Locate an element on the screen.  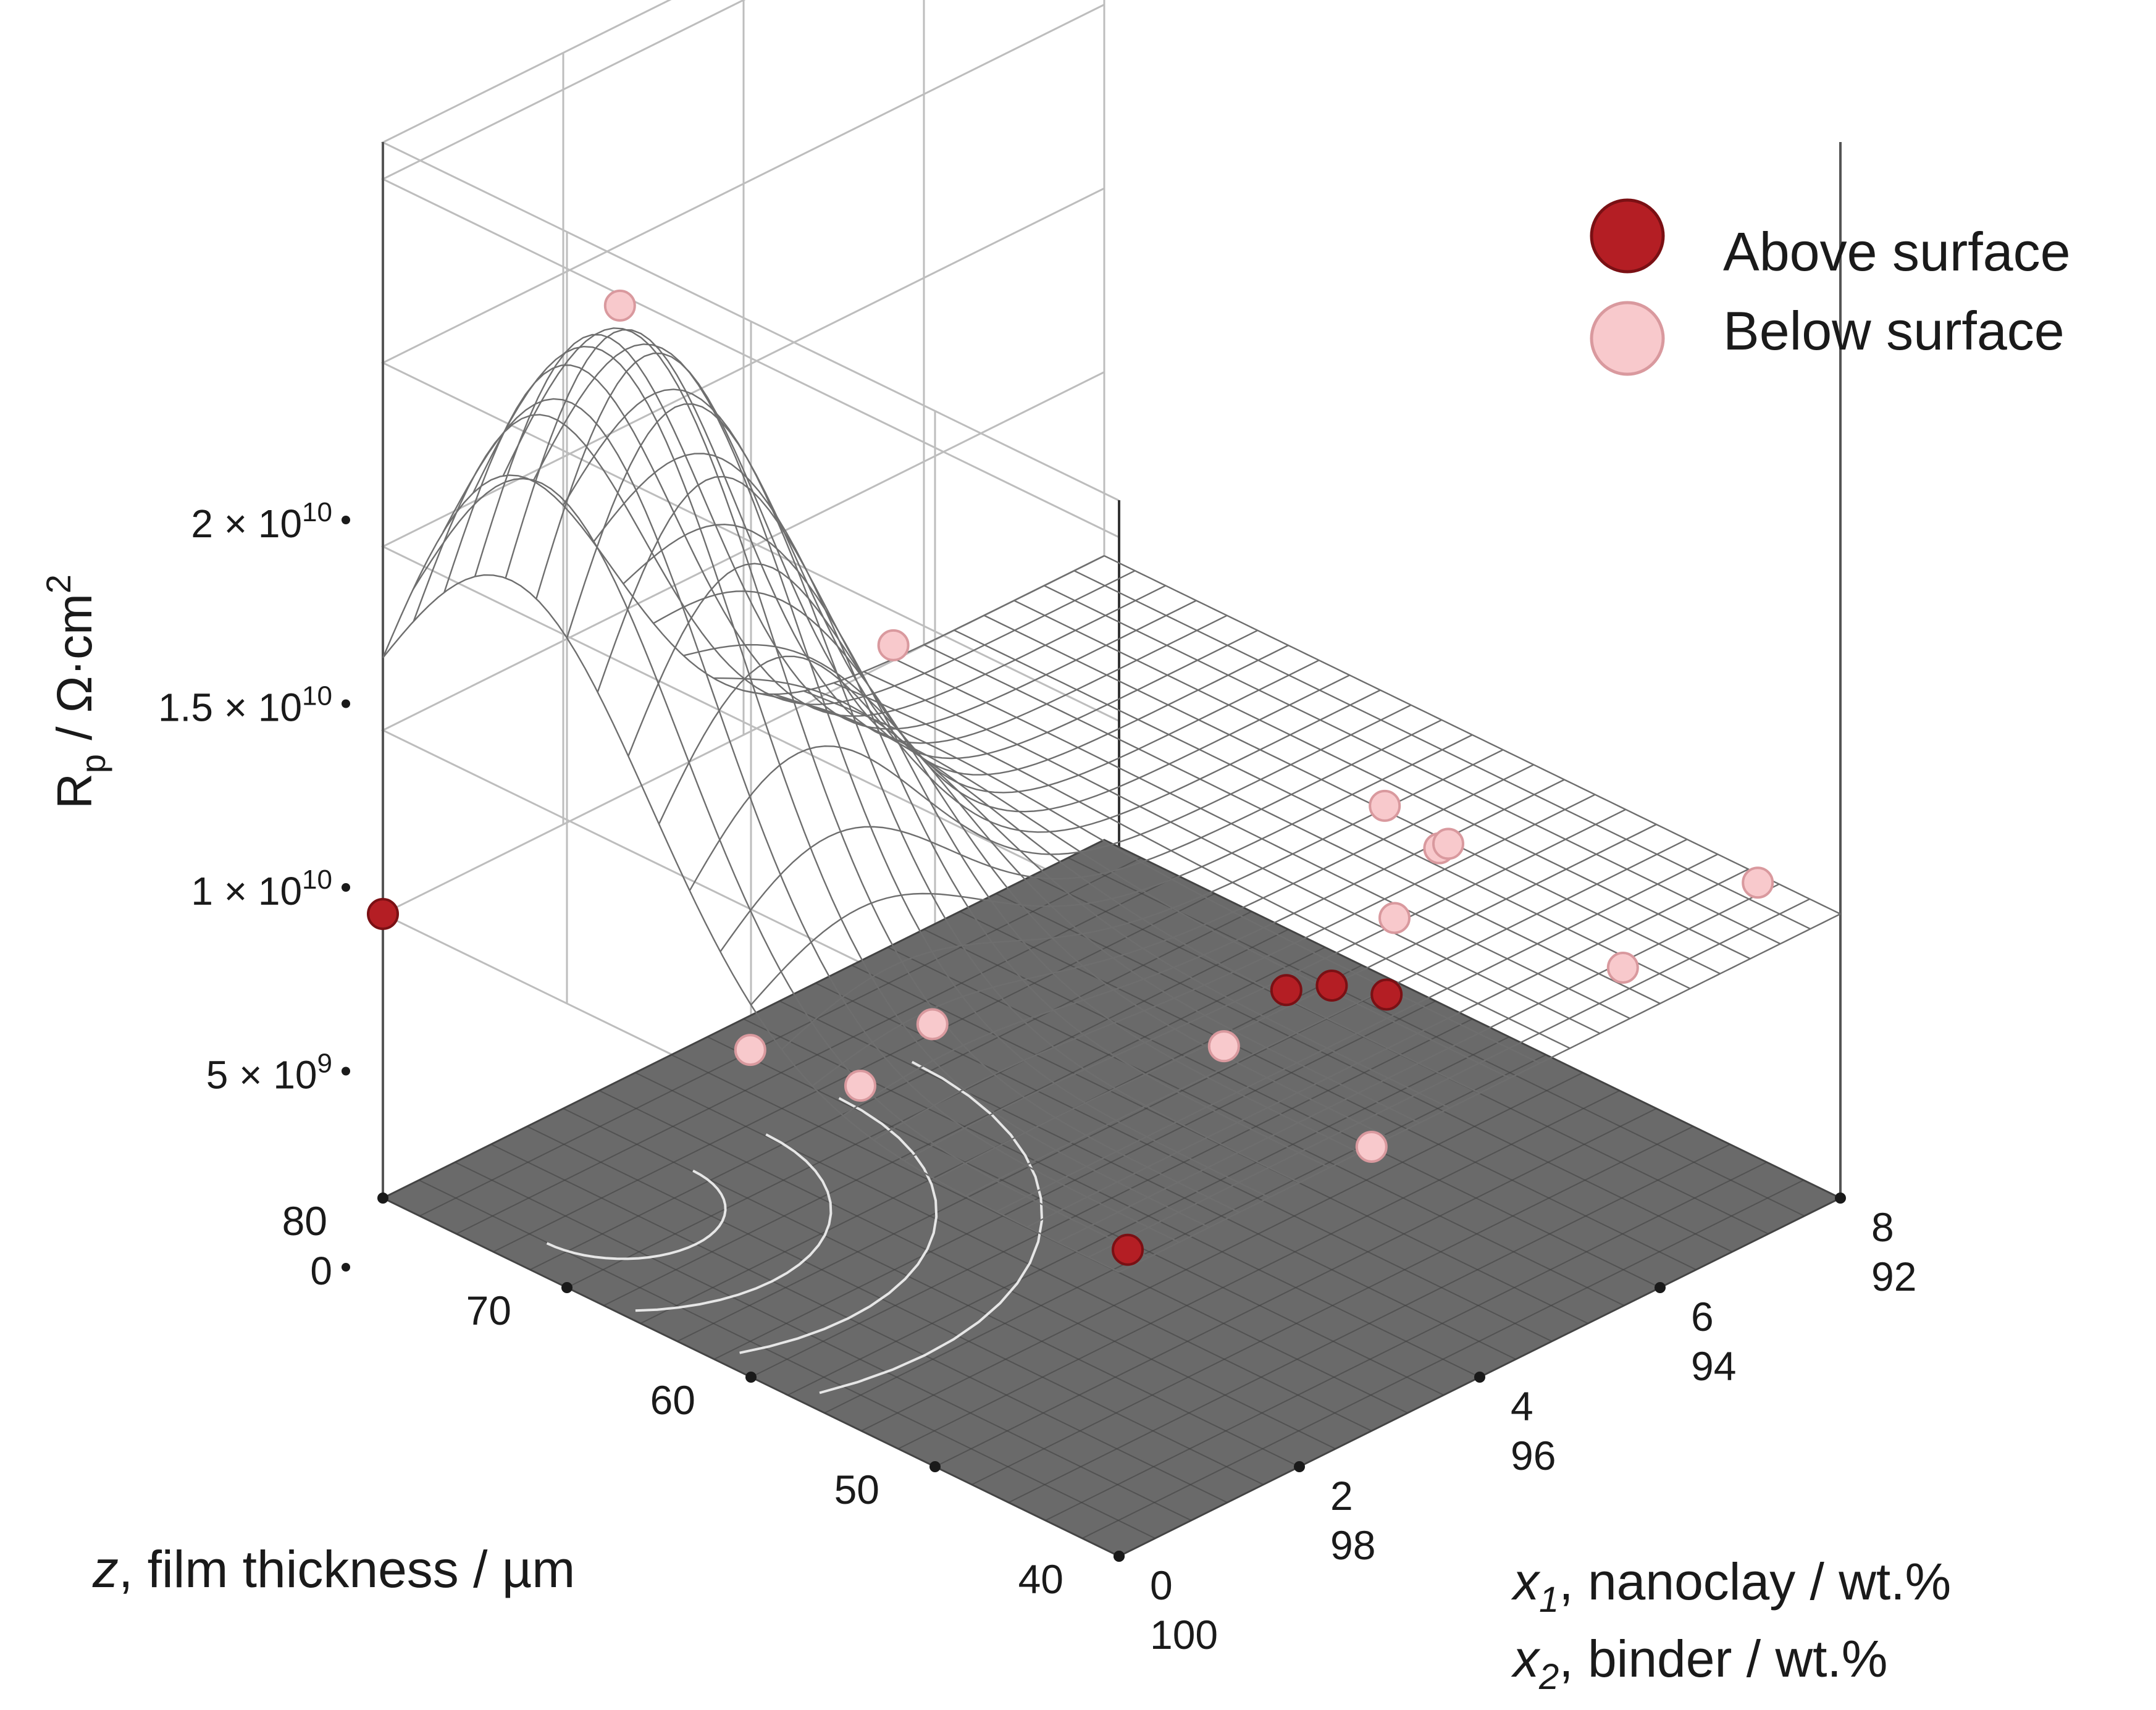
nanoclay-axis-title: x1, nanoclay / wt.% is located at coordinates (1731, 1586).